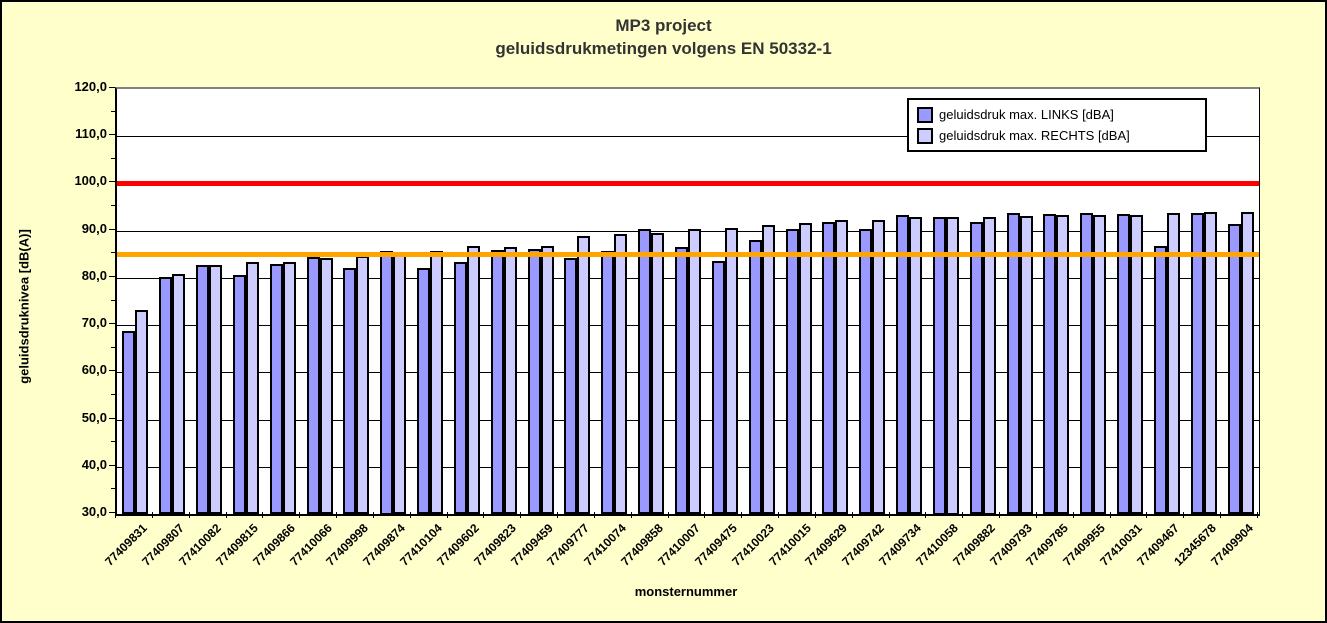  I want to click on legend-row-rechts: geluidsdruk max. RECHTS [dBA], so click(1057, 135).